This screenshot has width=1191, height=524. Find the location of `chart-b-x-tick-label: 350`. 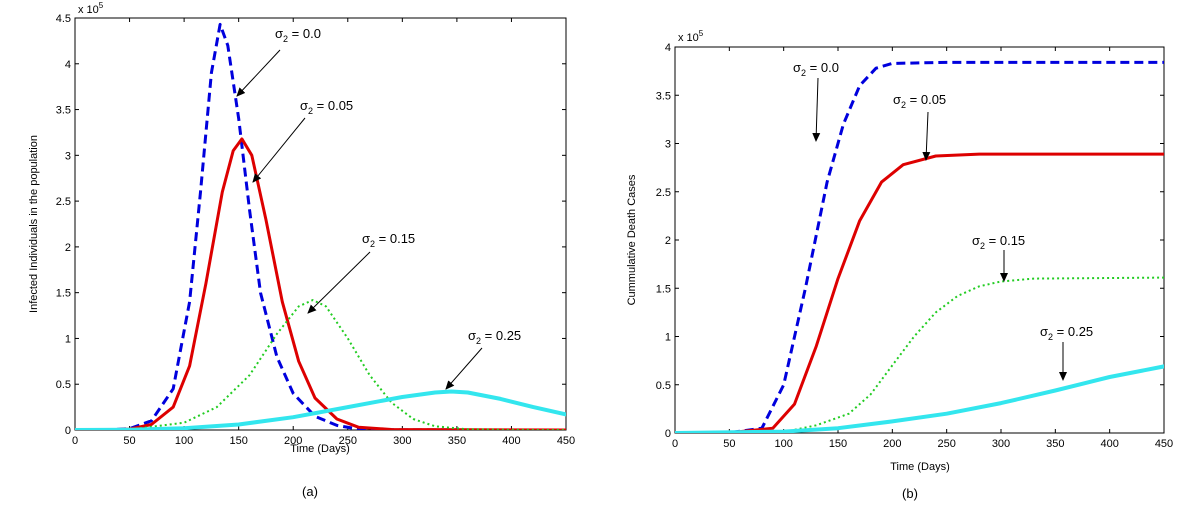

chart-b-x-tick-label: 350 is located at coordinates (1055, 444).